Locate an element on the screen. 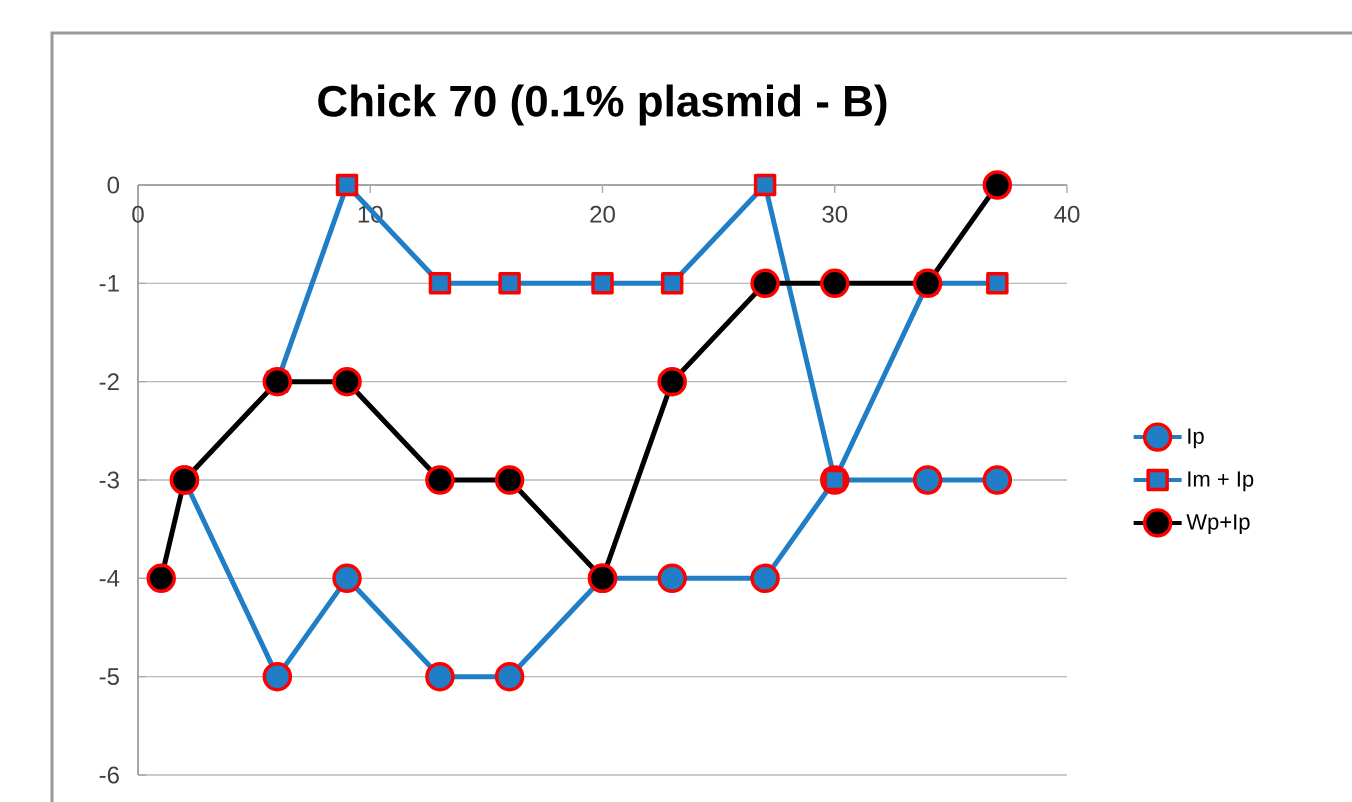 This screenshot has width=1352, height=802. chart-title: Chick 70 (0.1% plasmid - B) is located at coordinates (602, 105).